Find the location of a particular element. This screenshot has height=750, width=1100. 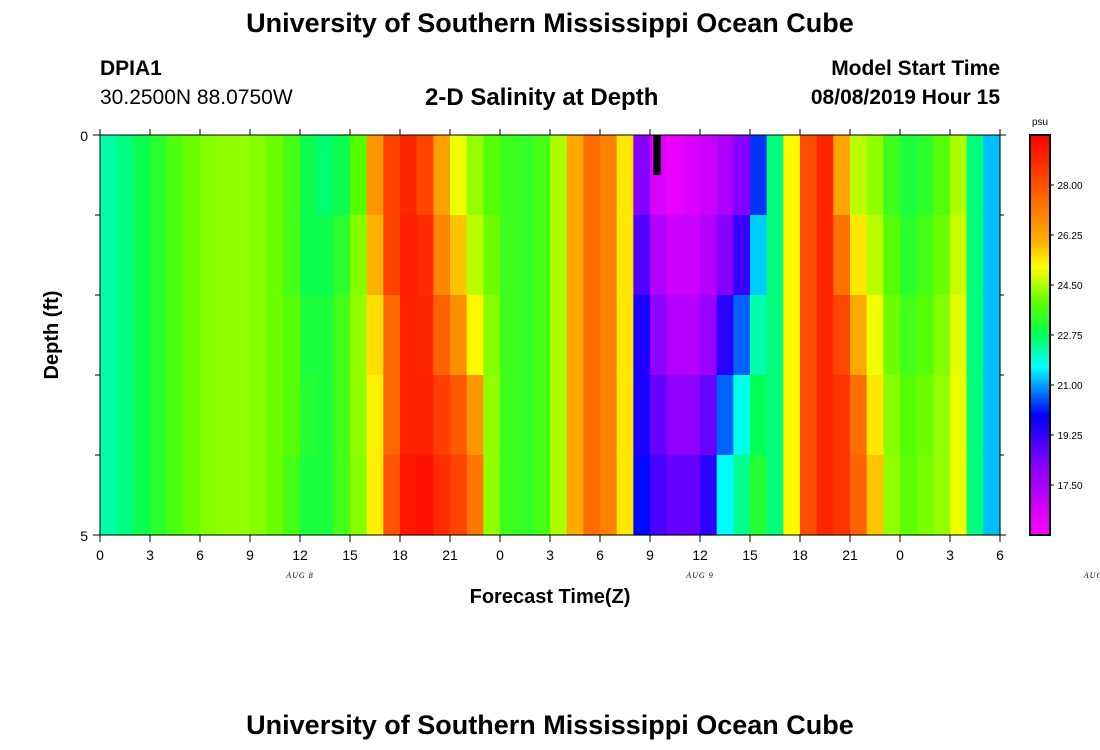

x-tick-label: 6 is located at coordinates (1000, 555).